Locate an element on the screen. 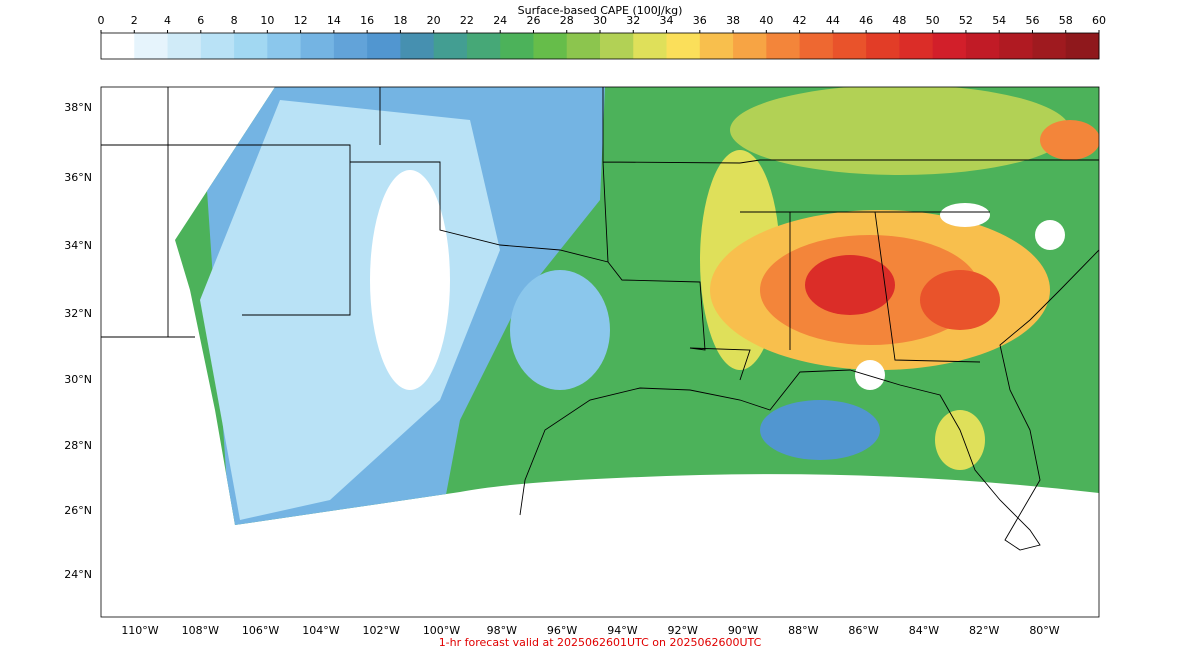 The image size is (1200, 650). colorbar-tick-label: 30 is located at coordinates (600, 20).